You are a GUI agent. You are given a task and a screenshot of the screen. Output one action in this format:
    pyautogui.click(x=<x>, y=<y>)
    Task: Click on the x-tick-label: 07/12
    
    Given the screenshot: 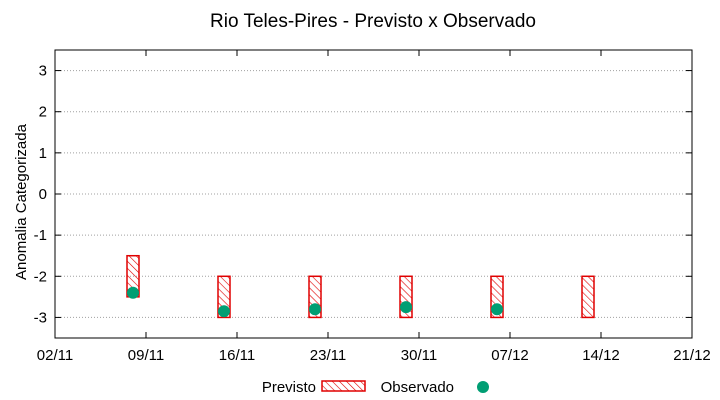 What is the action you would take?
    pyautogui.click(x=510, y=355)
    